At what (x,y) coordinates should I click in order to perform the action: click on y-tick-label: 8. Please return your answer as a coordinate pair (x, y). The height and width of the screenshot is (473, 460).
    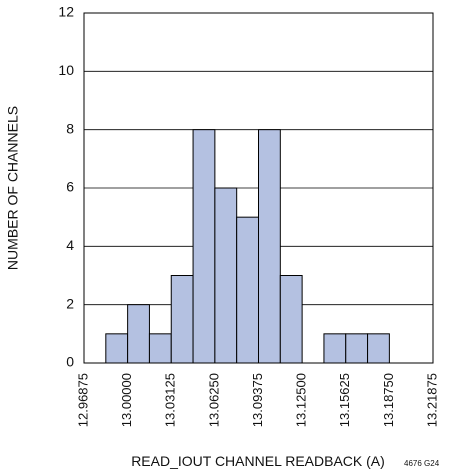
    Looking at the image, I should click on (70, 128).